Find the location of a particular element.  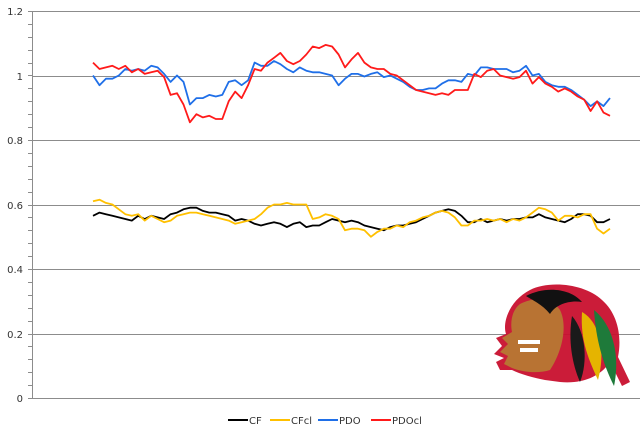

series-line-cfcl is located at coordinates (351, 218).